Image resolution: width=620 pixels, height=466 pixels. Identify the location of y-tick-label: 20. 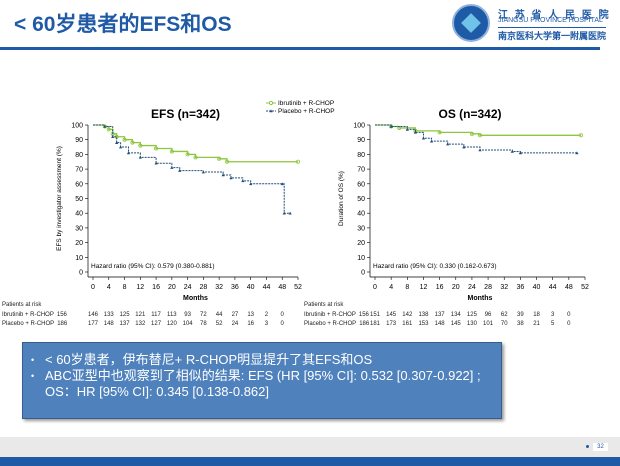
(361, 243).